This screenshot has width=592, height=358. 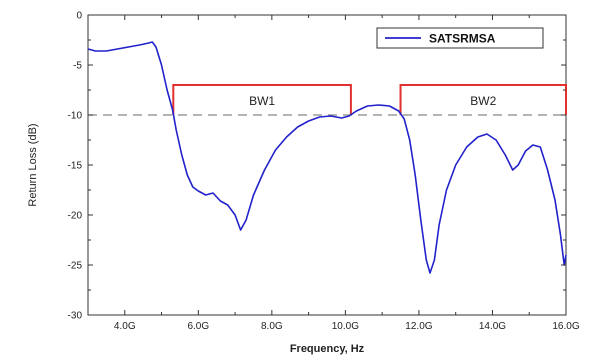 I want to click on y-tick-label: -5, so click(x=77, y=66).